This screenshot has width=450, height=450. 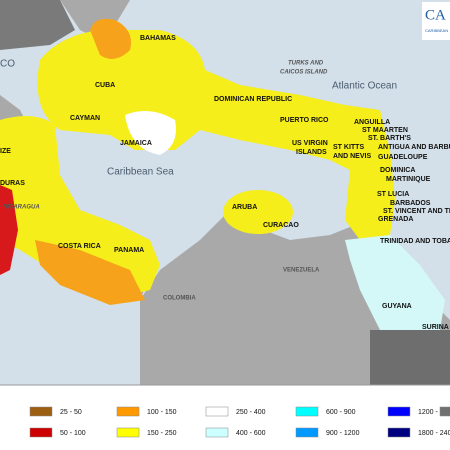 What do you see at coordinates (385, 130) in the screenshot?
I see `place-label: ST MAARTEN` at bounding box center [385, 130].